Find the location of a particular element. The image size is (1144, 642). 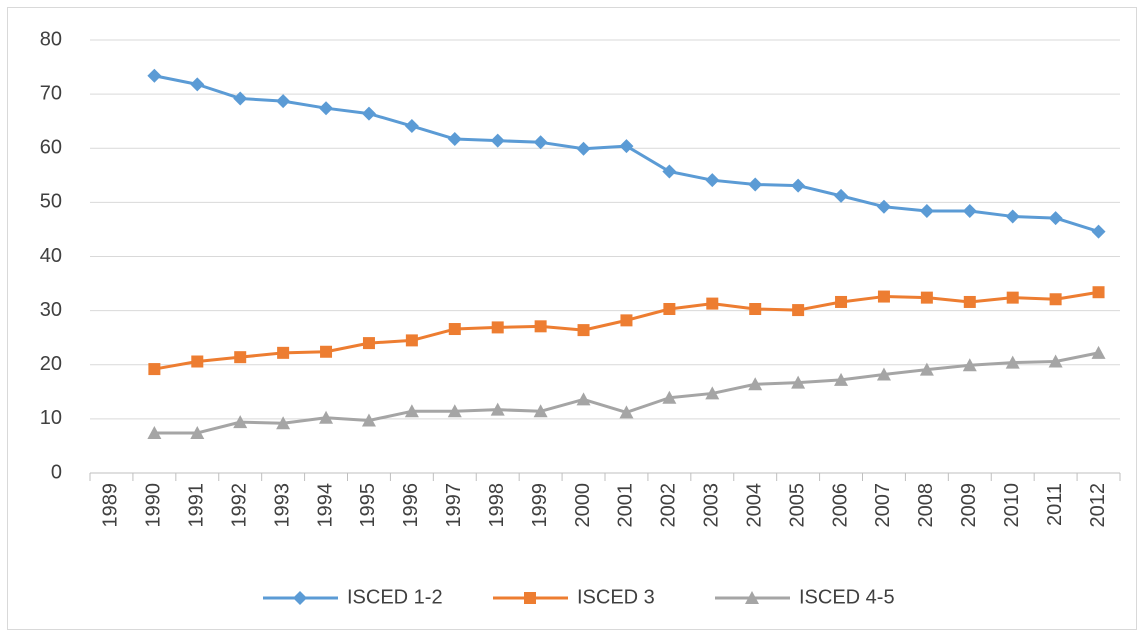

x-tick-label: 1999 is located at coordinates (540, 505).